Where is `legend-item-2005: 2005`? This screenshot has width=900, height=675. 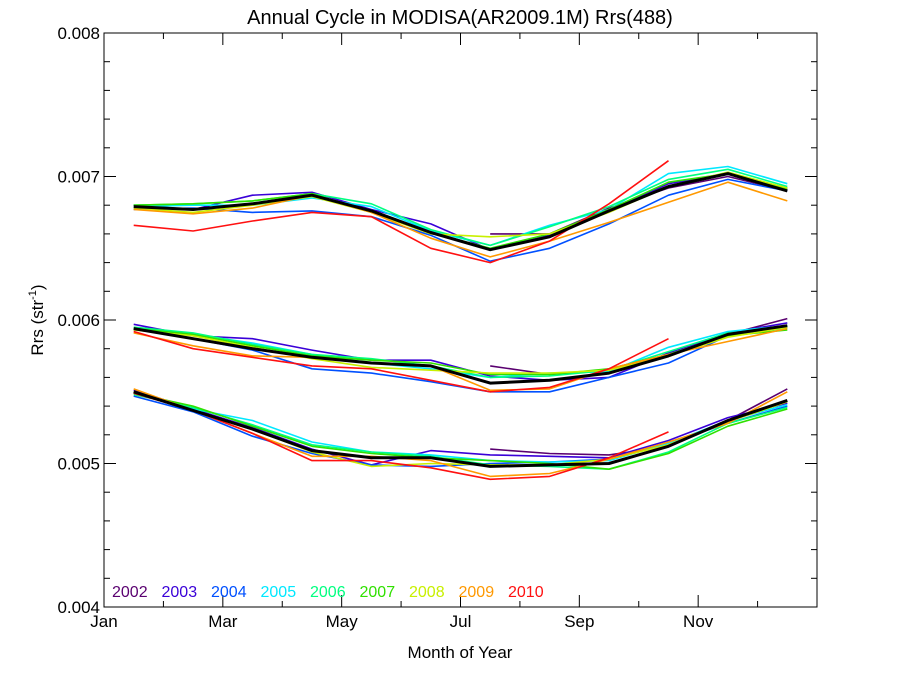 legend-item-2005: 2005 is located at coordinates (279, 592).